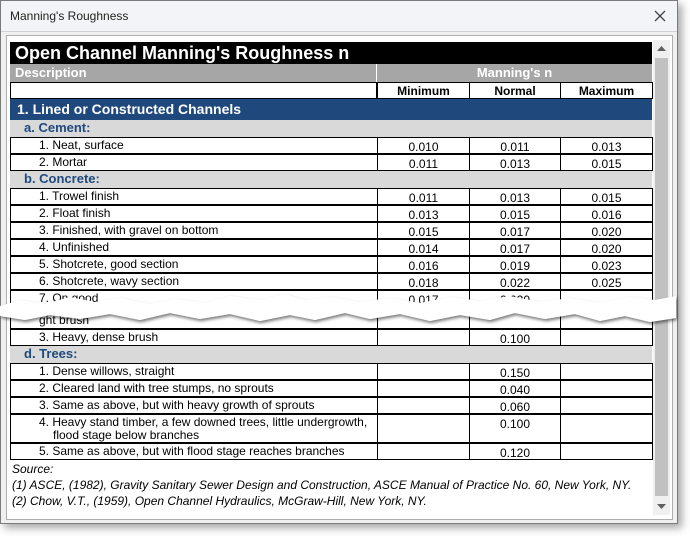 This screenshot has width=690, height=536. I want to click on row-value: 0.120, so click(515, 451).